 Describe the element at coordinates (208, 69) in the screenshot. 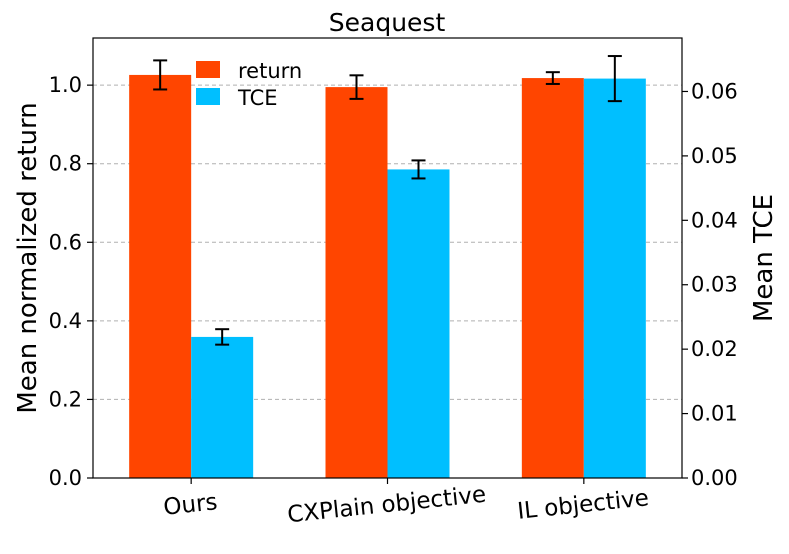

I see `legend-swatch-return` at that location.